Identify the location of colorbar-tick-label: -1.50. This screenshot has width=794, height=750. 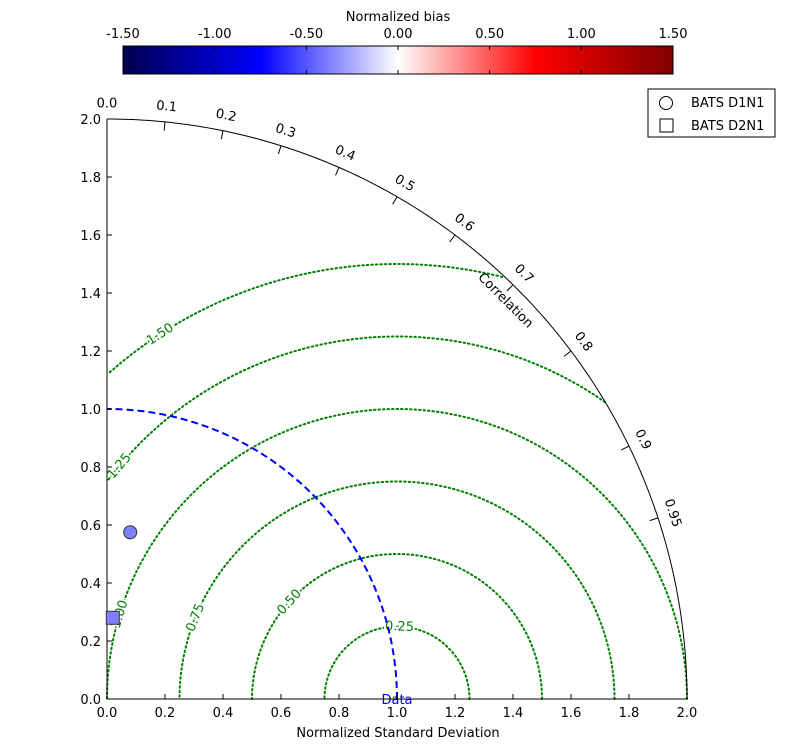
(123, 34).